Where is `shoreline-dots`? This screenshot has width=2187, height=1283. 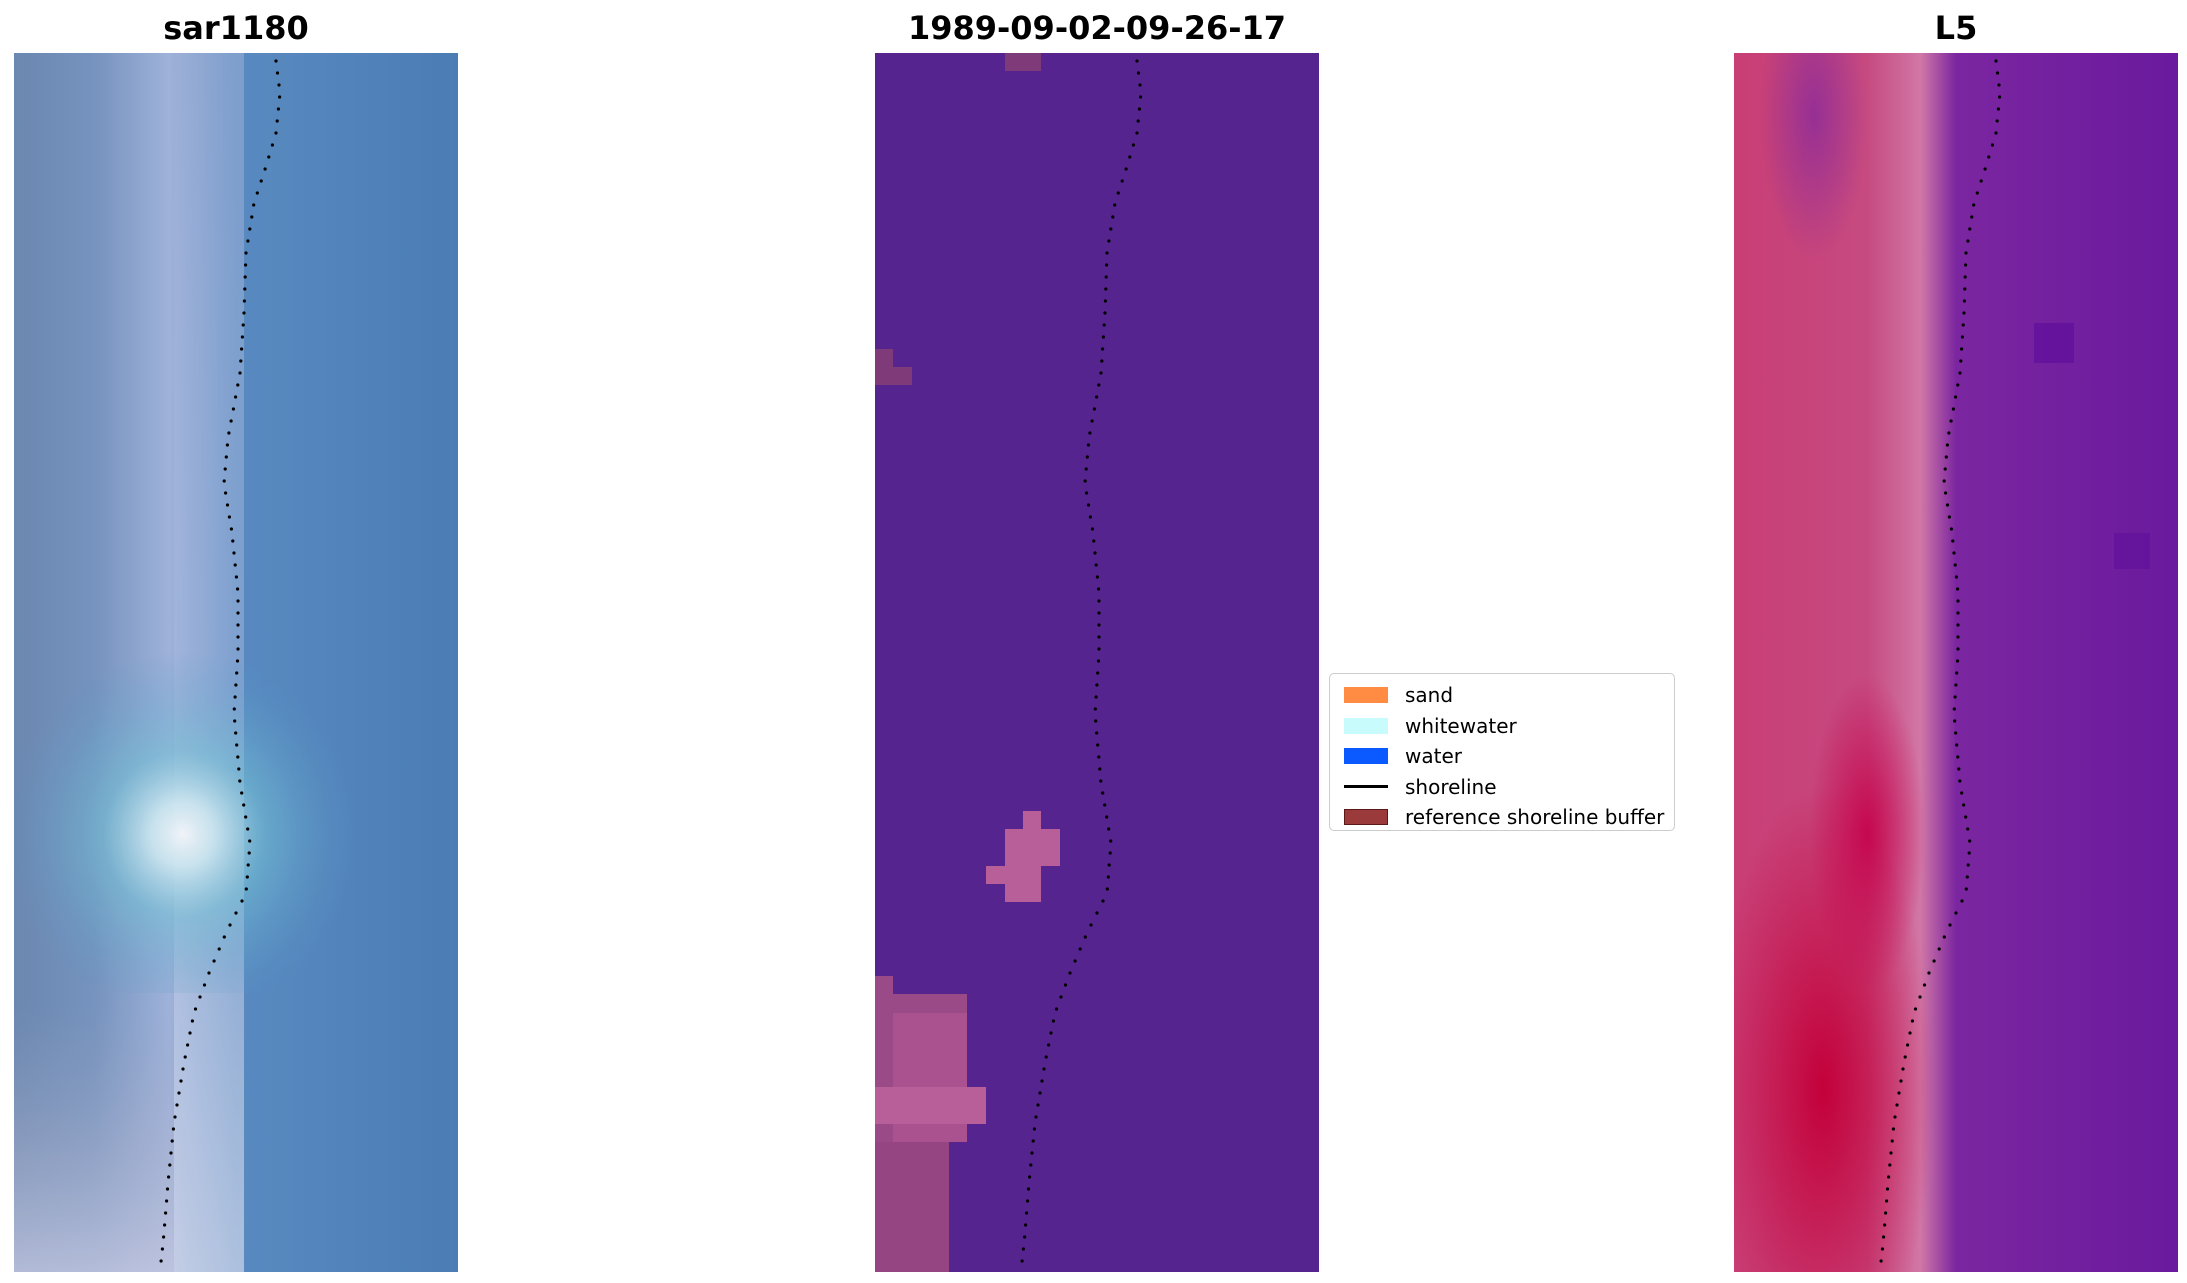
shoreline-dots is located at coordinates (1940, 661).